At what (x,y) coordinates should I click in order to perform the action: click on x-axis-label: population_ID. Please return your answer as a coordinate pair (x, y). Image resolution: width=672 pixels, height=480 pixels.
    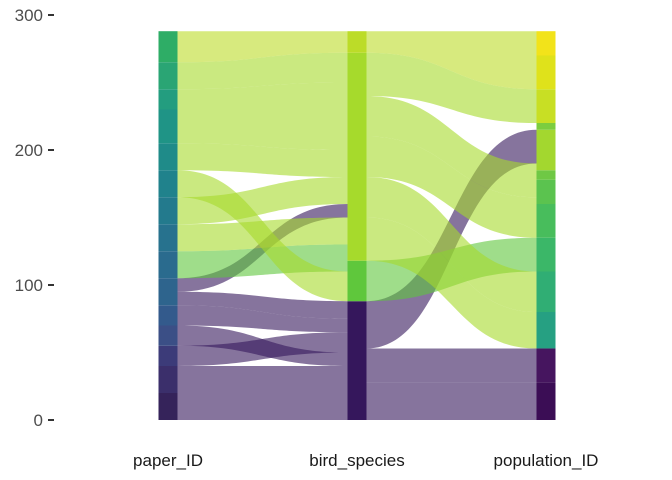
    Looking at the image, I should click on (546, 460).